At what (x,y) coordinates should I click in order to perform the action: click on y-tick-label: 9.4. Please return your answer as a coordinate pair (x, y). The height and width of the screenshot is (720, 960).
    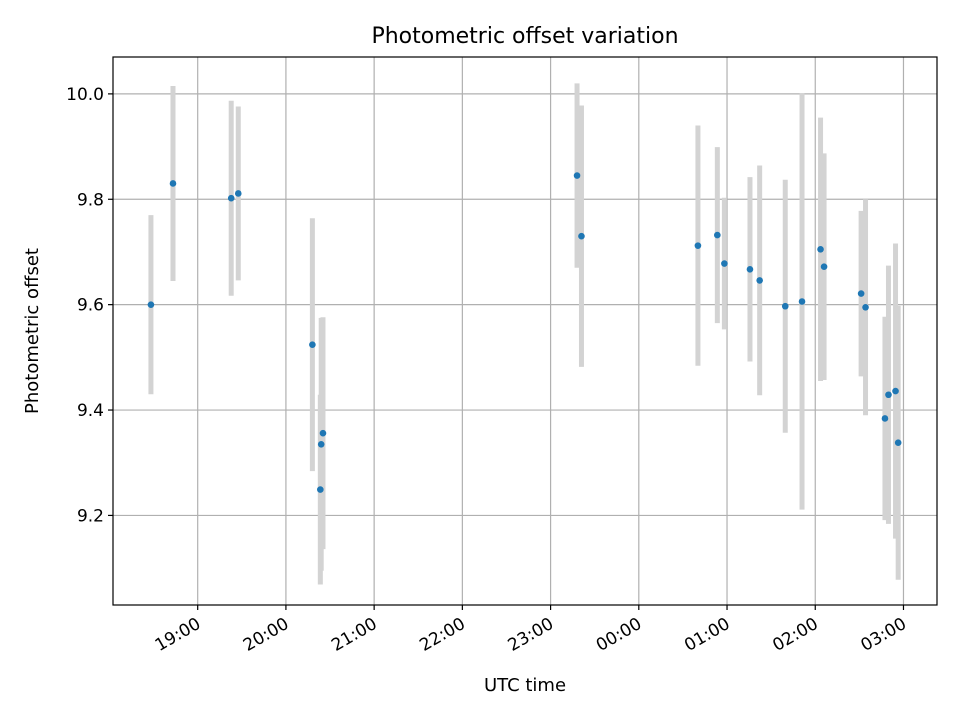
    Looking at the image, I should click on (90, 411).